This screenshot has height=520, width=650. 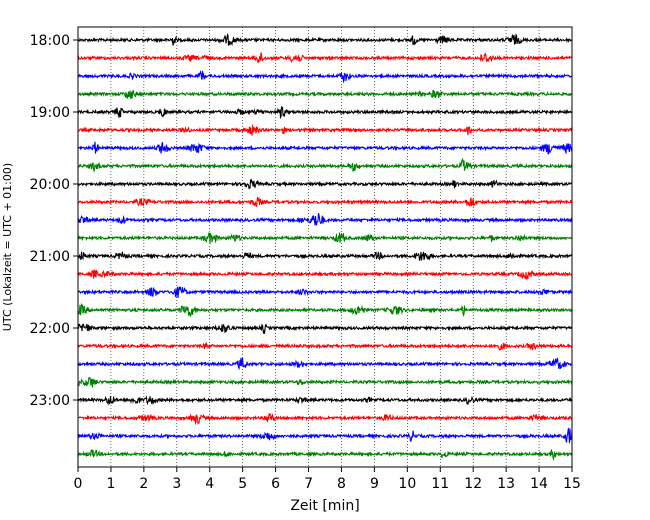 What do you see at coordinates (275, 484) in the screenshot?
I see `x-tick-label: 6` at bounding box center [275, 484].